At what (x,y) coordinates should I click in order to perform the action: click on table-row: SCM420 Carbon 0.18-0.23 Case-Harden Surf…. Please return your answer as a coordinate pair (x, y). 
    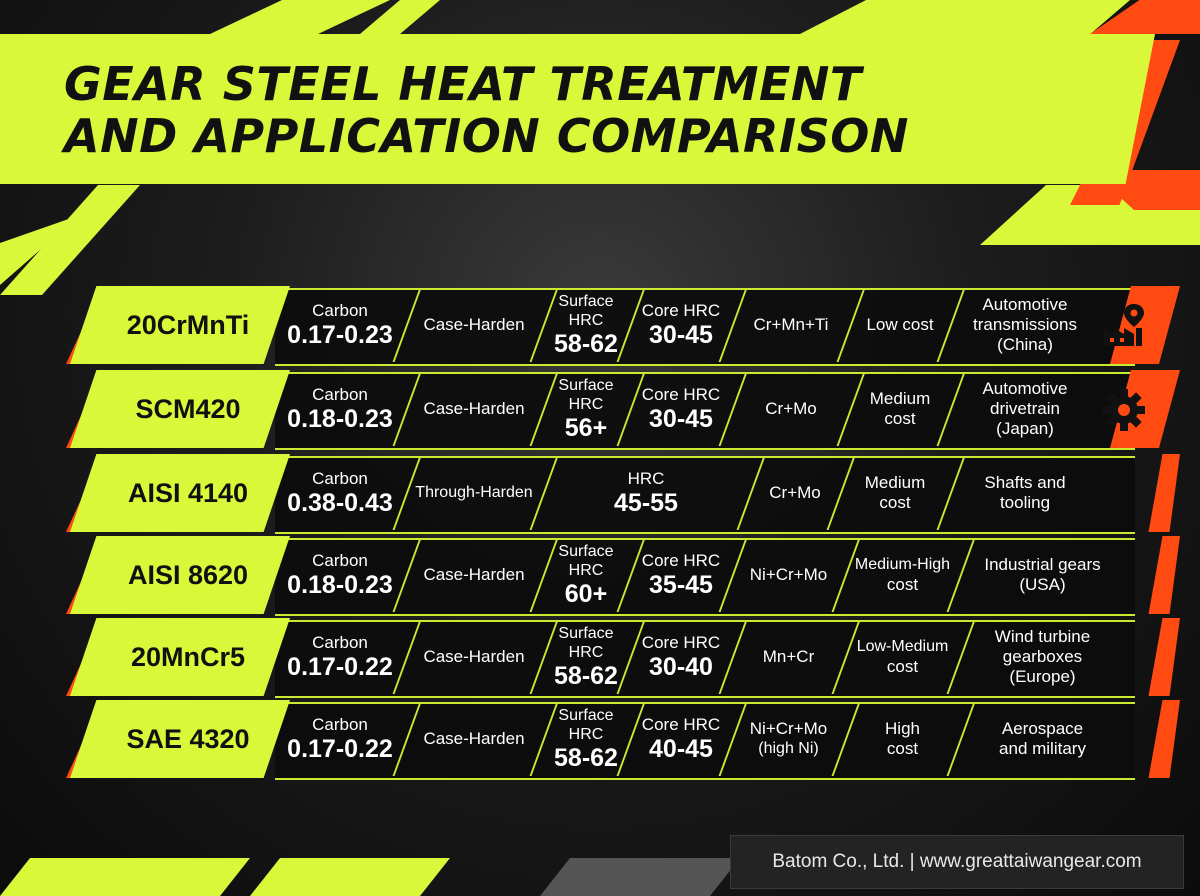
    Looking at the image, I should click on (623, 410).